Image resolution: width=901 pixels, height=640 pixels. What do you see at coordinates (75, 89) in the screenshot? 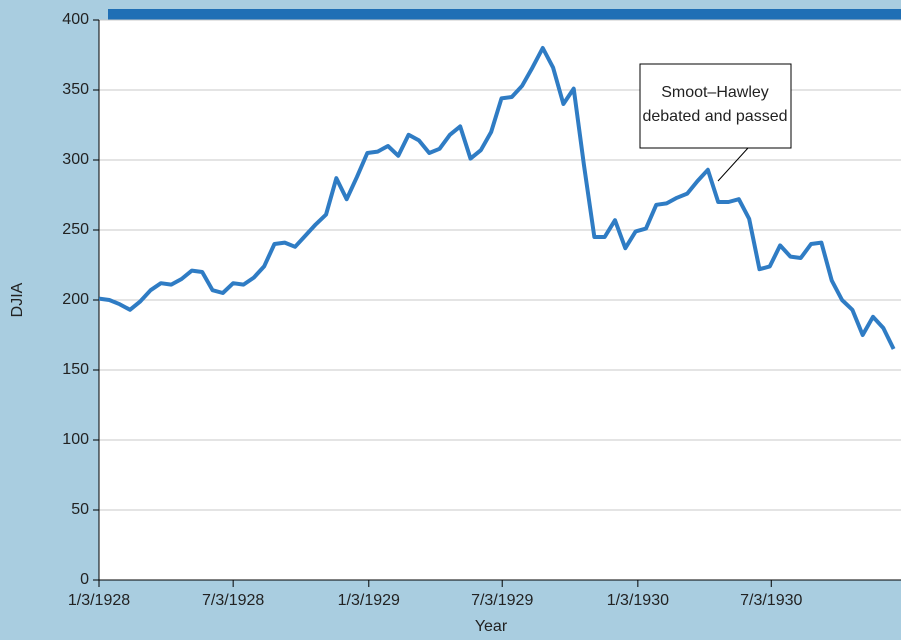
I see `y-tick-label: 350` at bounding box center [75, 89].